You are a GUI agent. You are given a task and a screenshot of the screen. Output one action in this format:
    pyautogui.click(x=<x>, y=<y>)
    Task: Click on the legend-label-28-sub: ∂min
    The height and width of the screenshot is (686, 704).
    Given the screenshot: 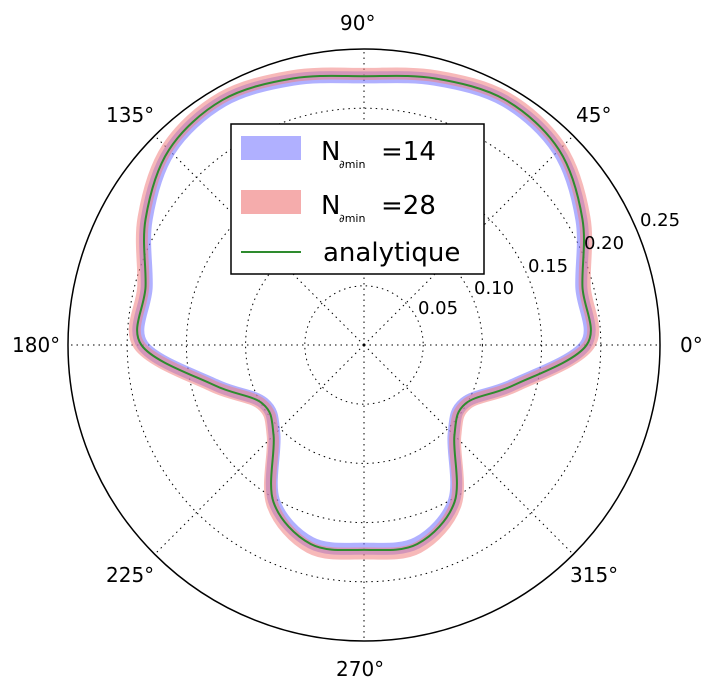 What is the action you would take?
    pyautogui.click(x=352, y=218)
    